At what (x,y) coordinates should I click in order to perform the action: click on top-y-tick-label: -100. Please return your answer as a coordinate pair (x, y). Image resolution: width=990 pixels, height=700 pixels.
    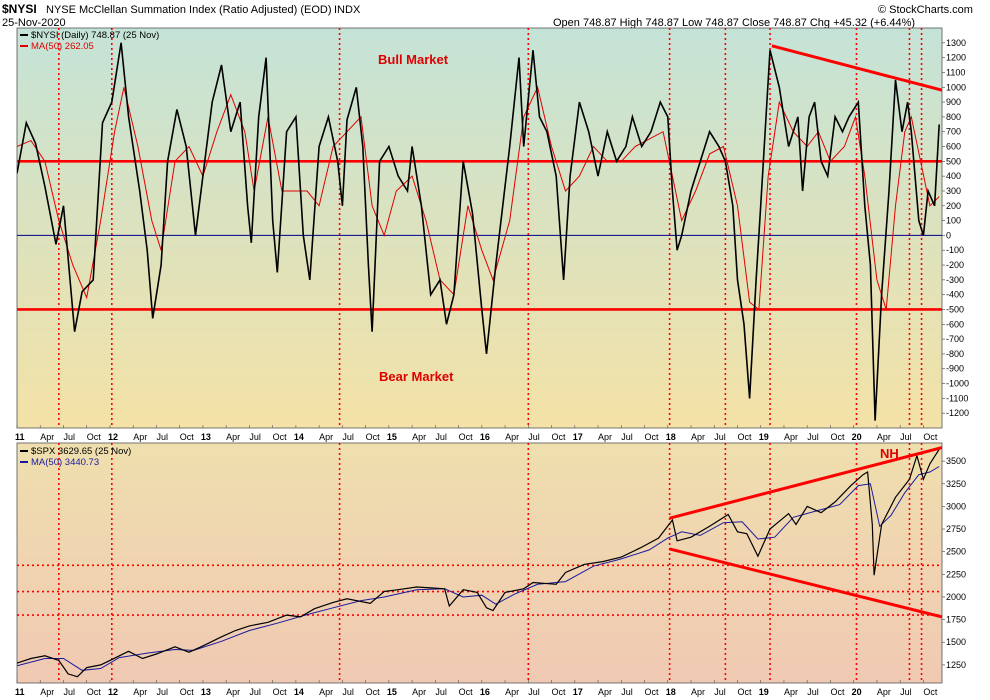
    Looking at the image, I should click on (955, 250).